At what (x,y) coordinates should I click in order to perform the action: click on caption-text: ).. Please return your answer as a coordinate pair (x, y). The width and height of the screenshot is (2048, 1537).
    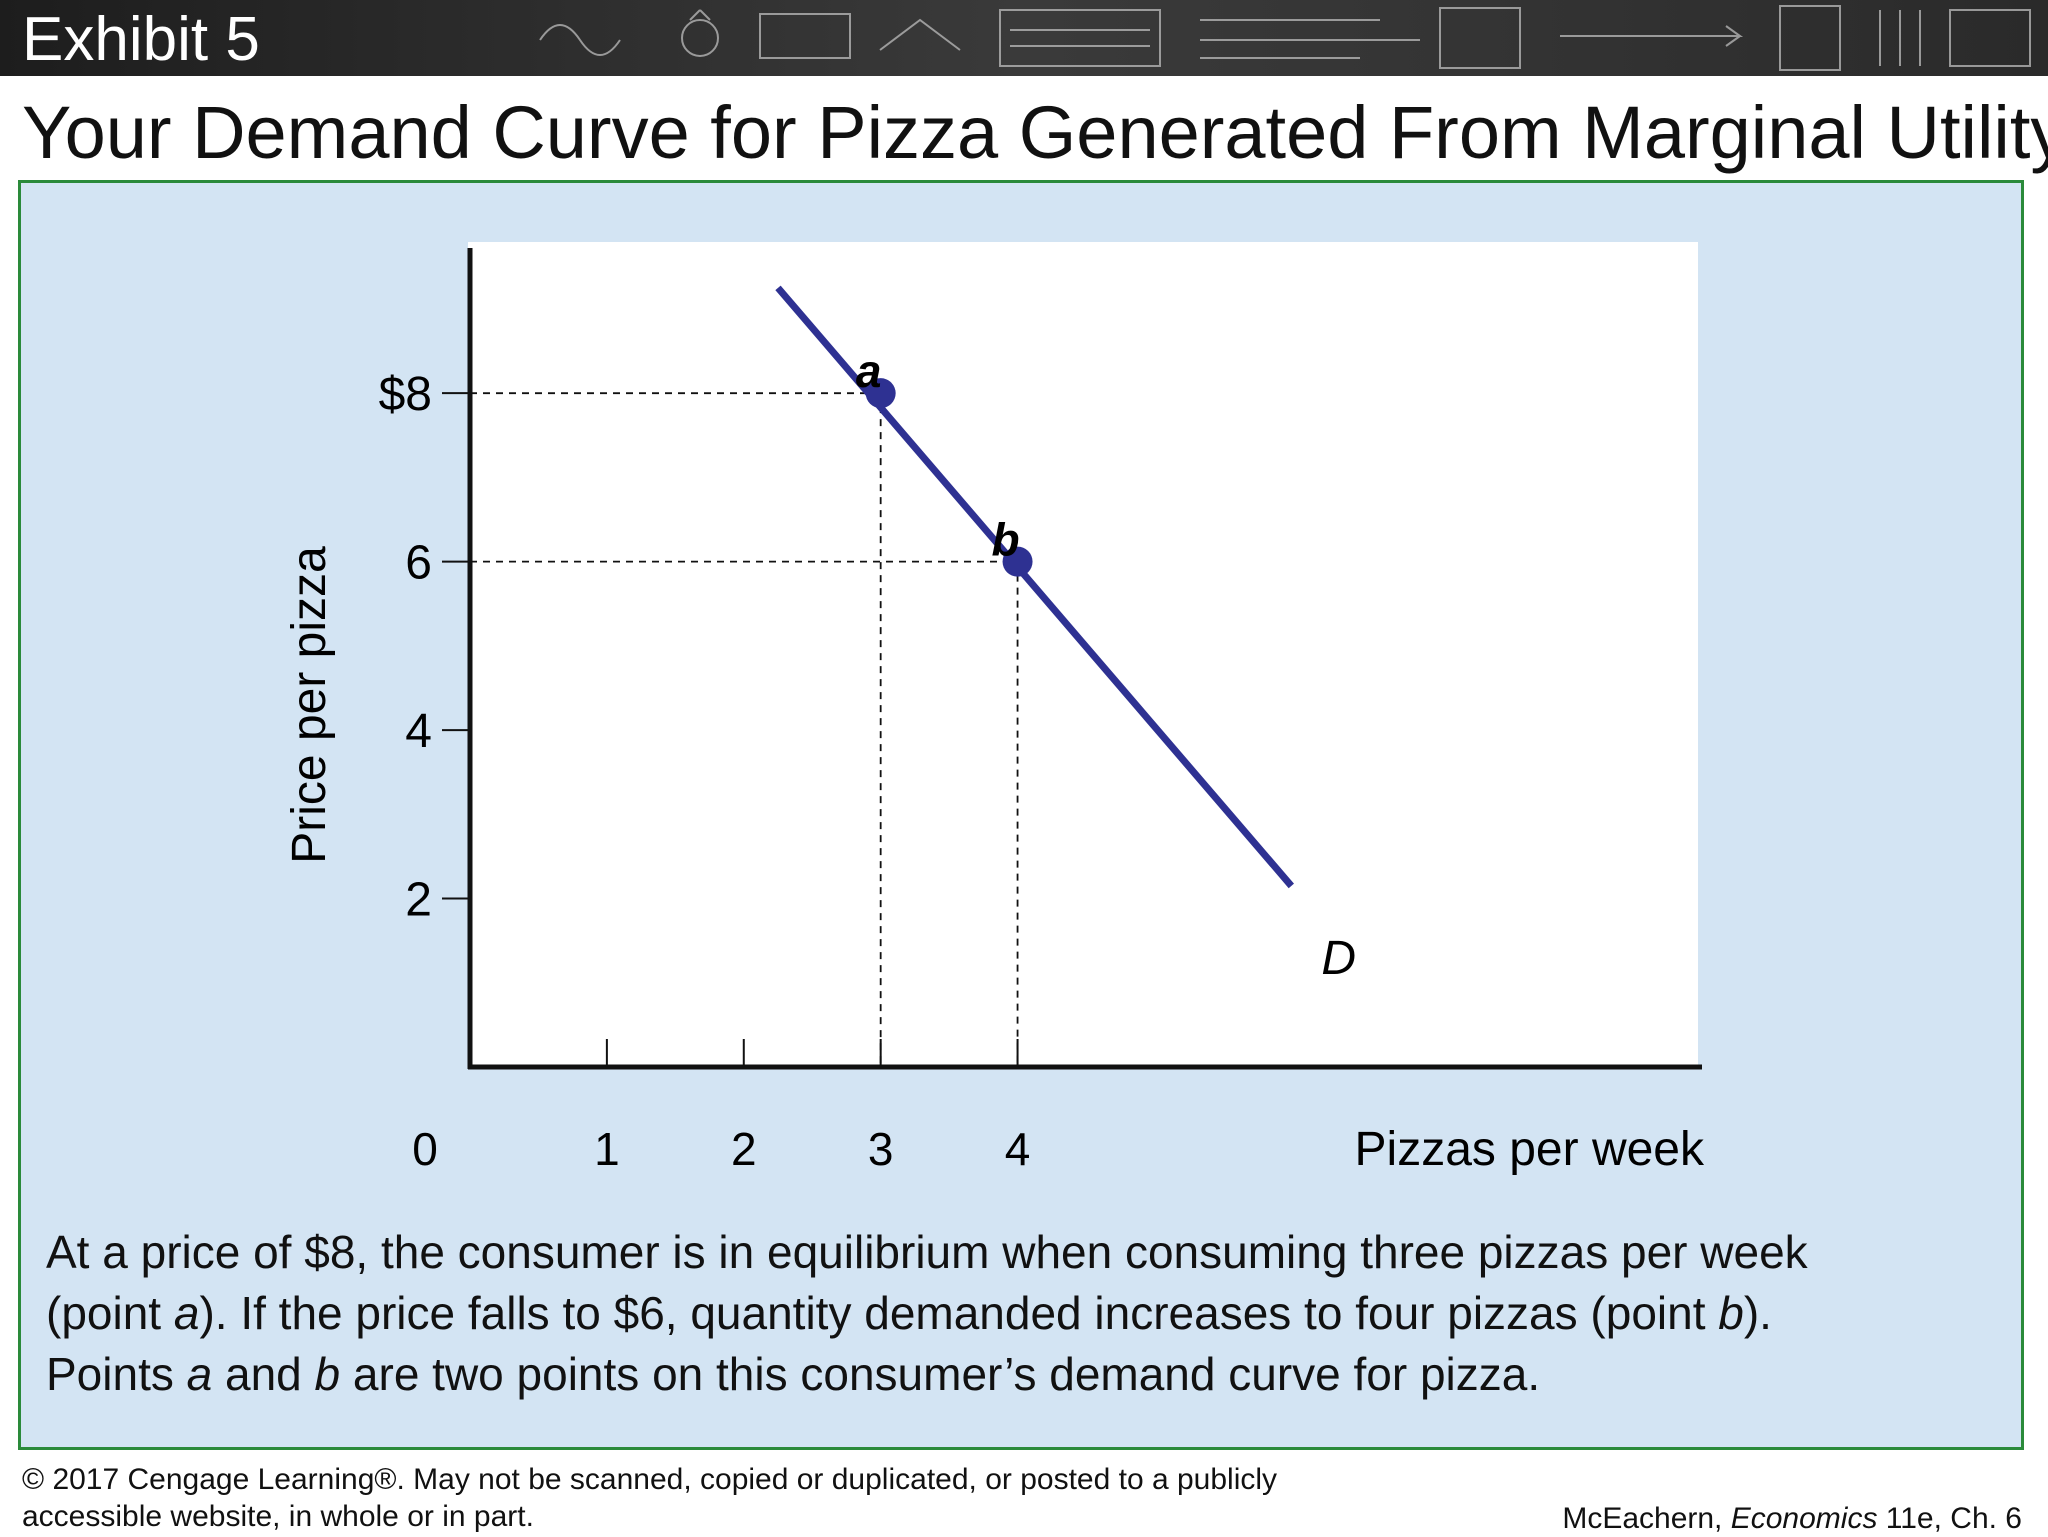
    Looking at the image, I should click on (1757, 1313).